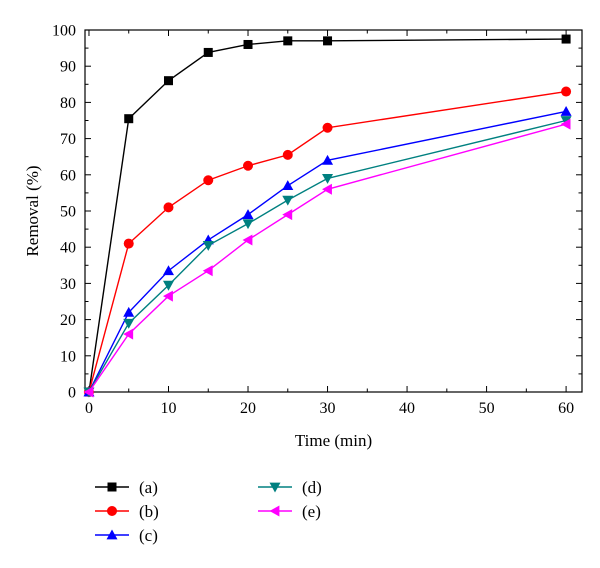 This screenshot has height=568, width=600. I want to click on x-tick-label: 60, so click(566, 408).